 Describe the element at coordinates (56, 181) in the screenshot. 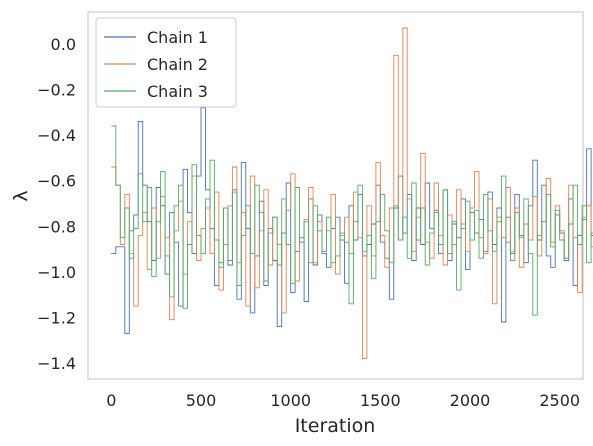

I see `y-tick-label: −0.6` at that location.